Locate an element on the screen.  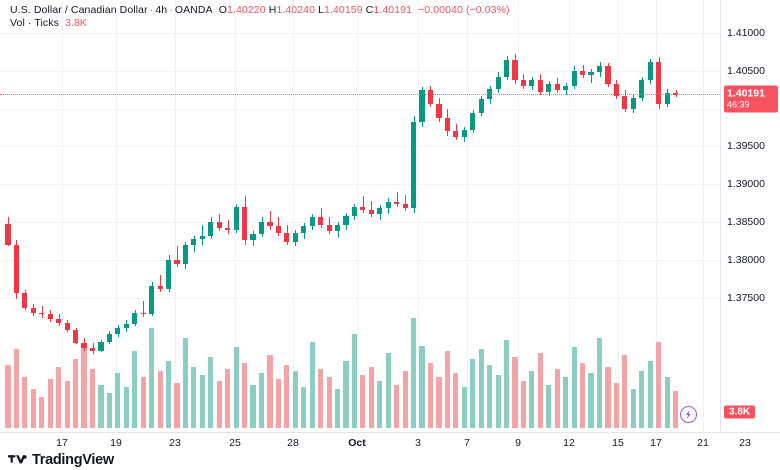
time-tick-label: 15 is located at coordinates (618, 443).